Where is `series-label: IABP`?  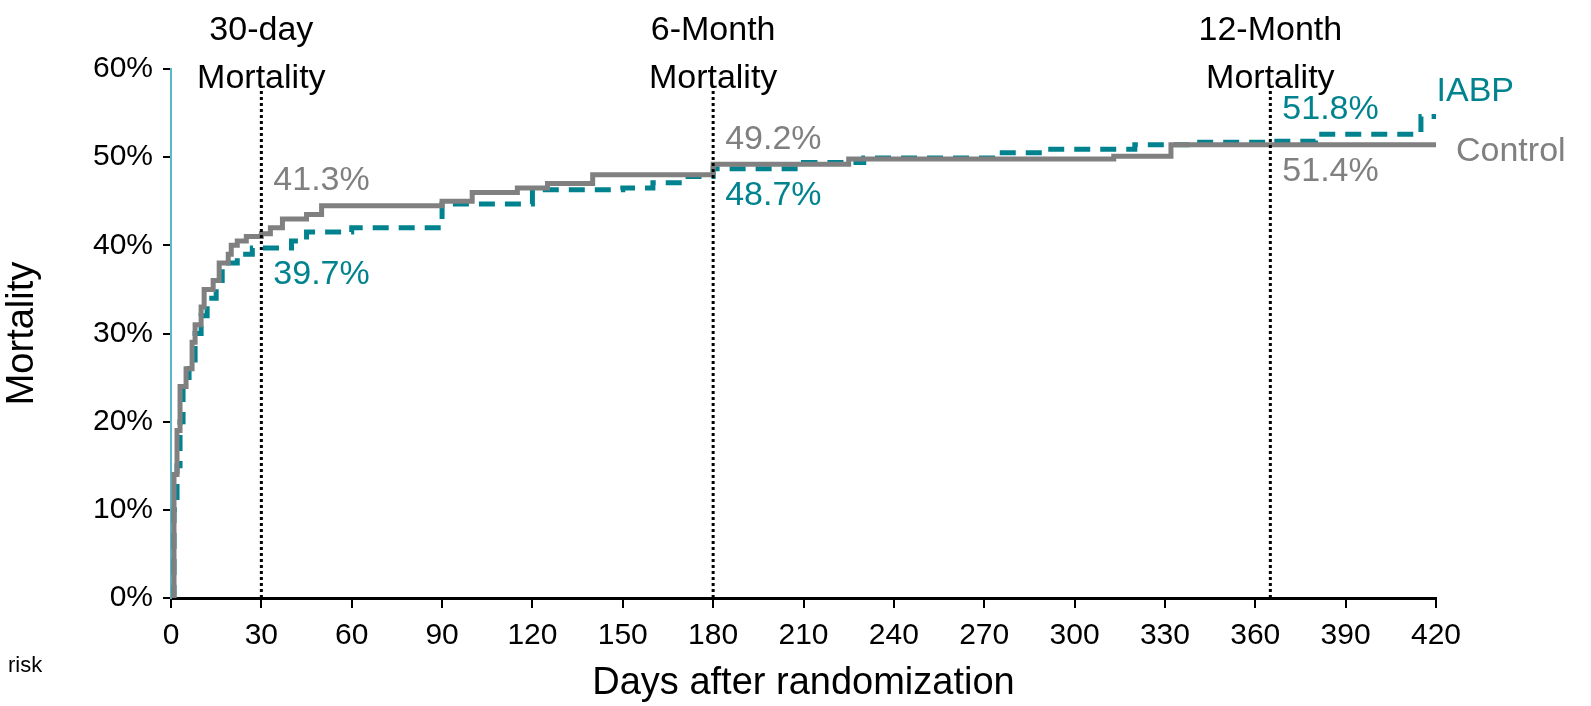 series-label: IABP is located at coordinates (1475, 88).